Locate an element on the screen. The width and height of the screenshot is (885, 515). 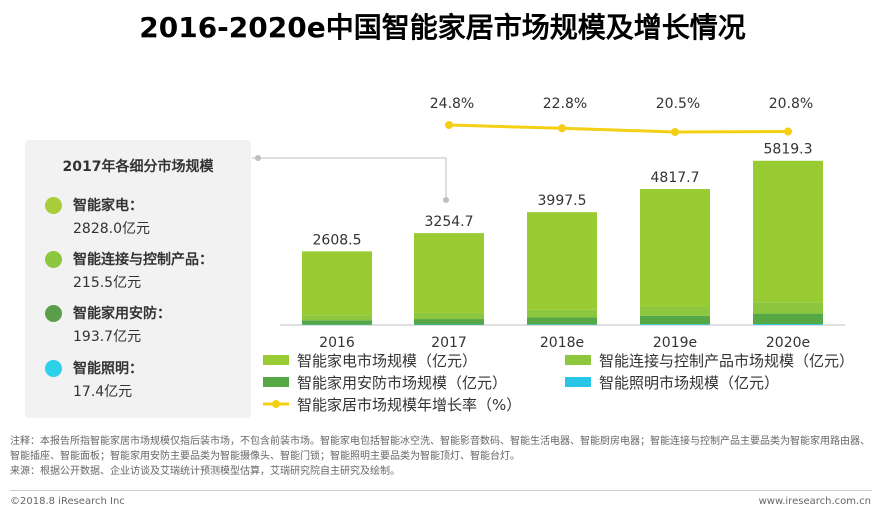
lighting-dot-icon is located at coordinates (53, 368).